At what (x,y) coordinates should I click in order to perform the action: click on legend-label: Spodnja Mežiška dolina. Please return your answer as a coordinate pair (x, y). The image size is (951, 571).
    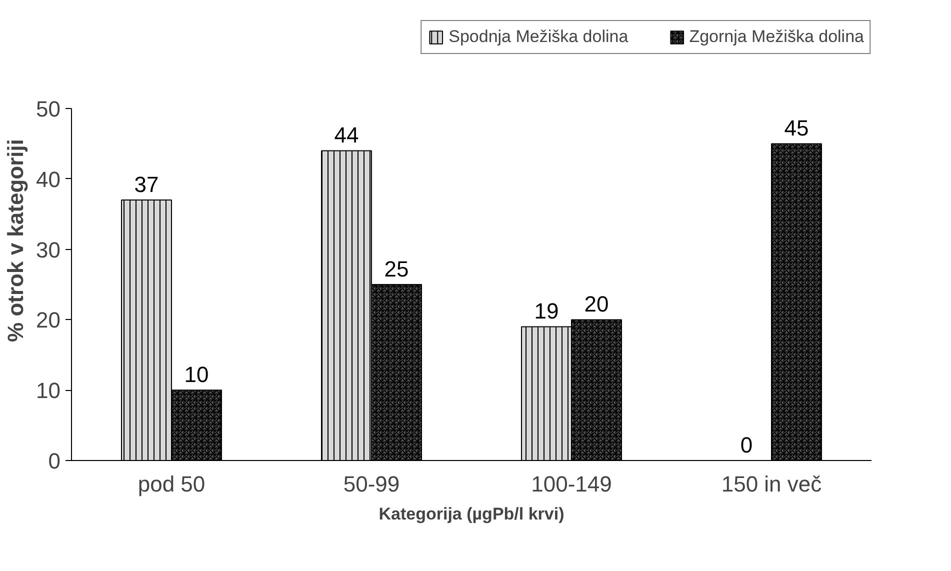
    Looking at the image, I should click on (538, 37).